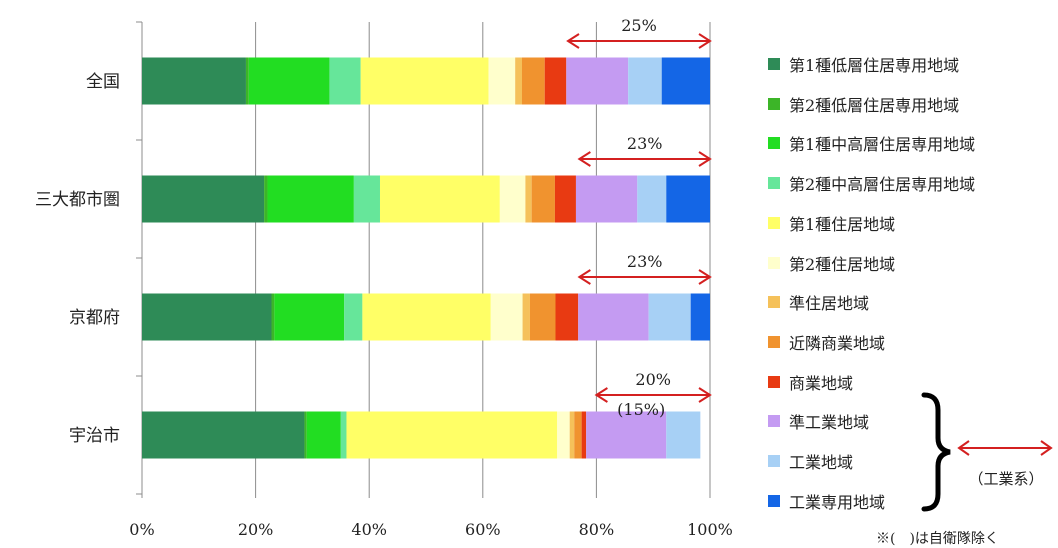 This screenshot has width=1058, height=548. I want to click on industrial-group-brace, so click(936, 452).